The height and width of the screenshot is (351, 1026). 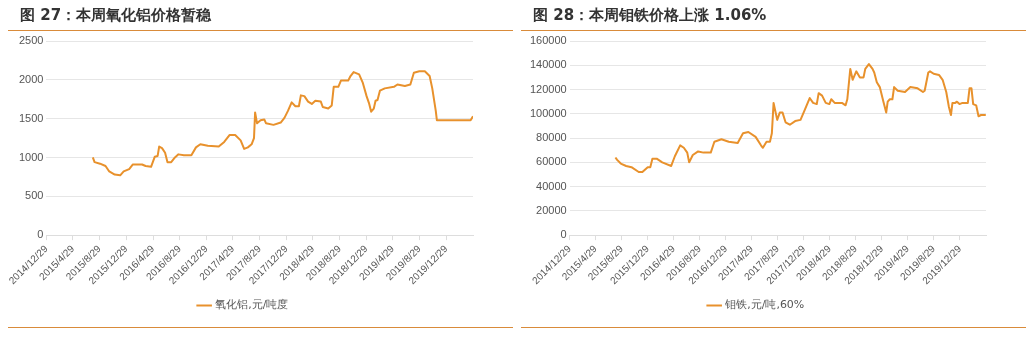 I want to click on y-tick-label: 2000, so click(x=31, y=78).